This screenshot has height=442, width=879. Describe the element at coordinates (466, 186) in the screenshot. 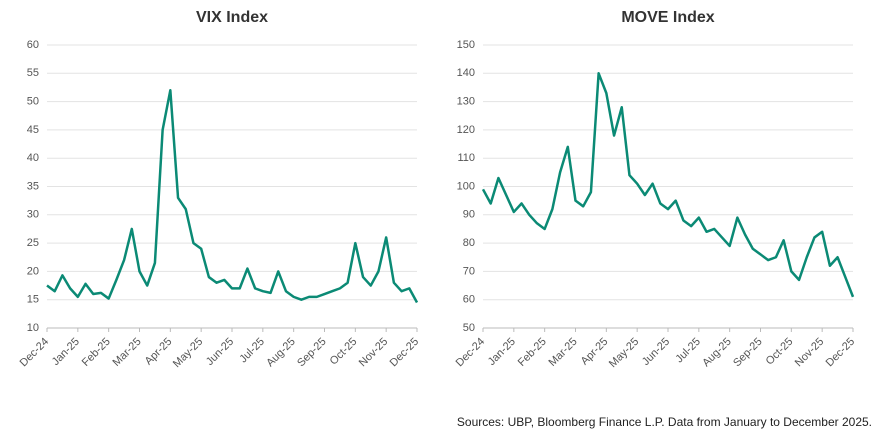

I see `y-tick-label: 100` at that location.